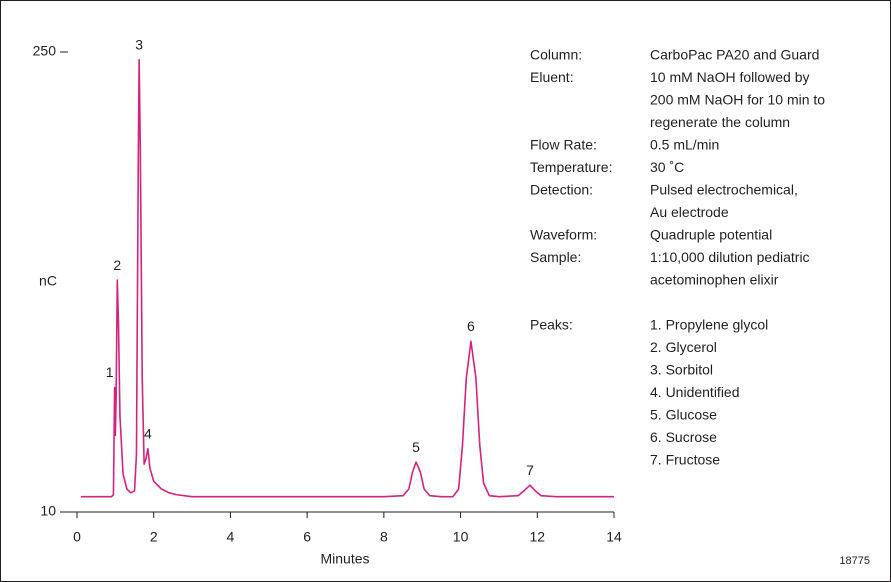  I want to click on condition-value: 5. Glucose, so click(683, 415).